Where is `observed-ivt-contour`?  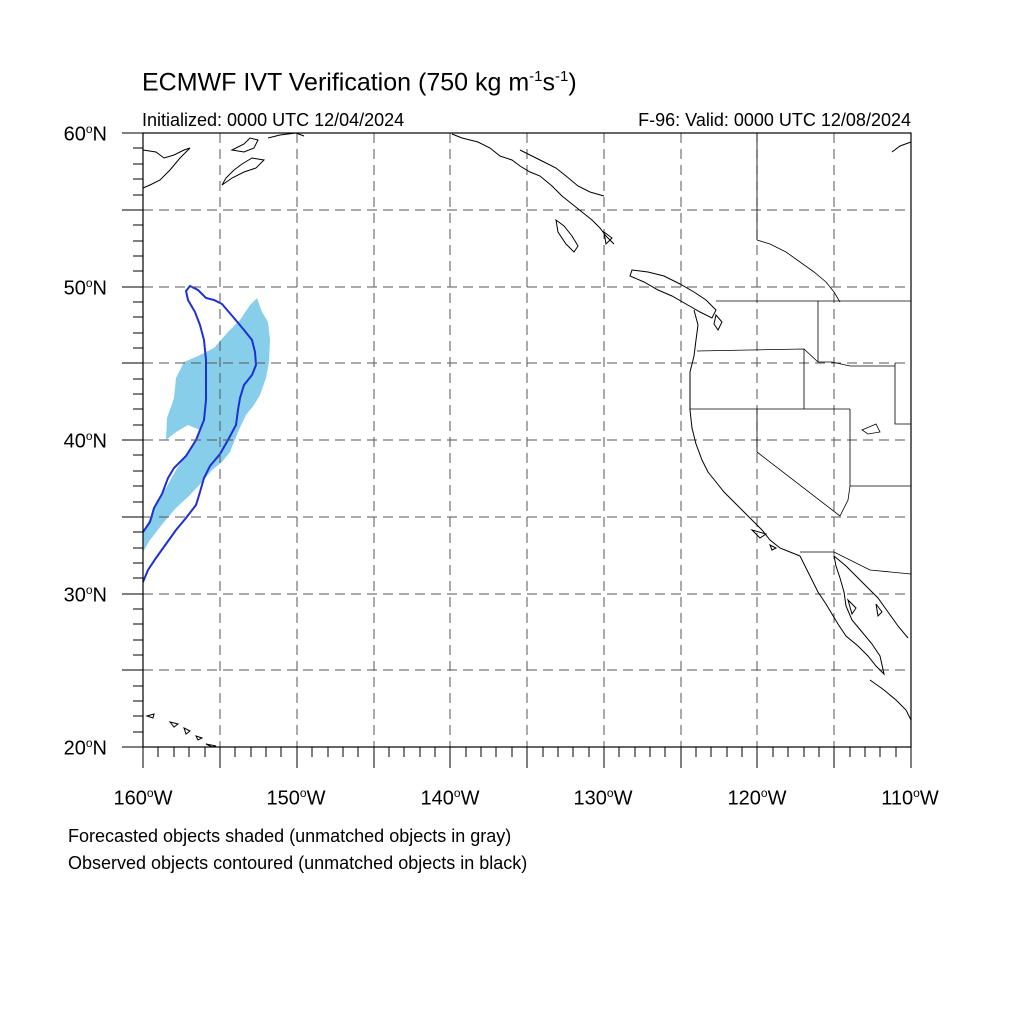 observed-ivt-contour is located at coordinates (200, 433).